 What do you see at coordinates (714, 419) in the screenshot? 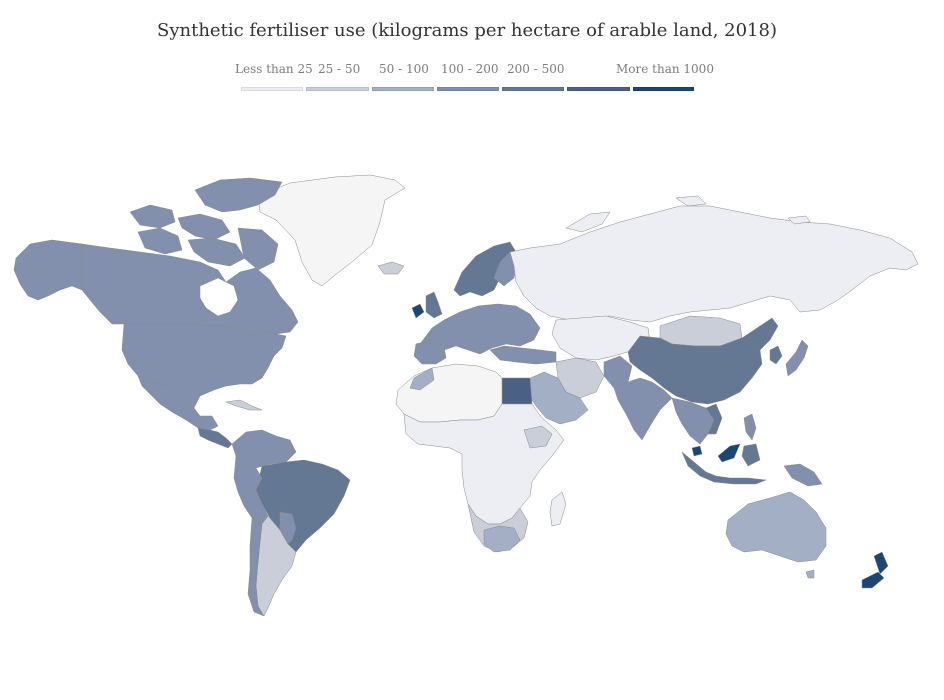
I see `region-vietnam` at bounding box center [714, 419].